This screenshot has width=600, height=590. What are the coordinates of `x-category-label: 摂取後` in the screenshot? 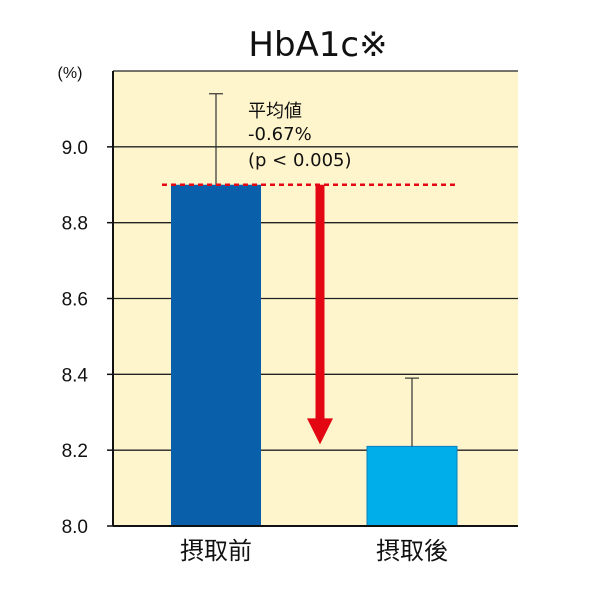 It's located at (412, 551).